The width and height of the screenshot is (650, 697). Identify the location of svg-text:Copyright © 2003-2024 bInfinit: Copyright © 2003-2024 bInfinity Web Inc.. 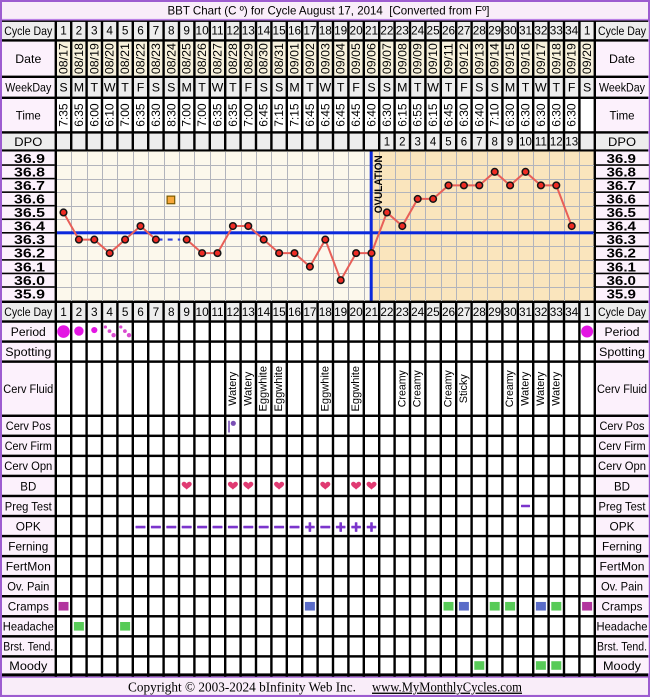
(242, 687).